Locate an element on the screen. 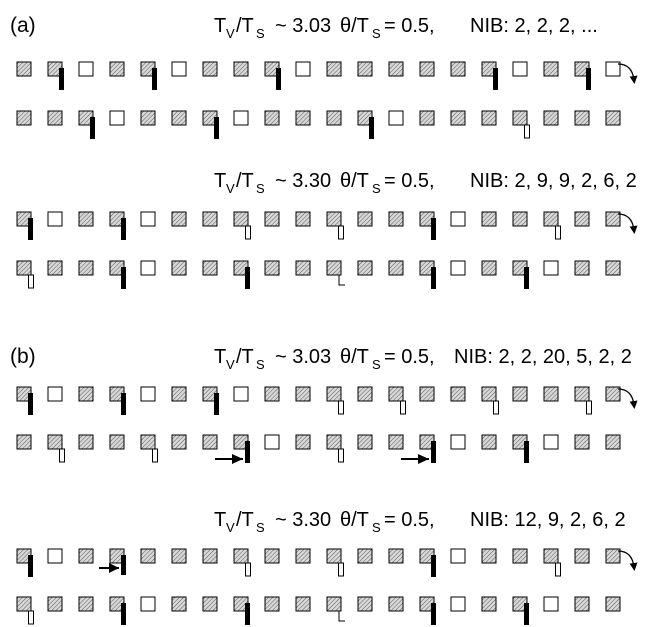 Image resolution: width=651 pixels, height=627 pixels. l-marker is located at coordinates (341, 280).